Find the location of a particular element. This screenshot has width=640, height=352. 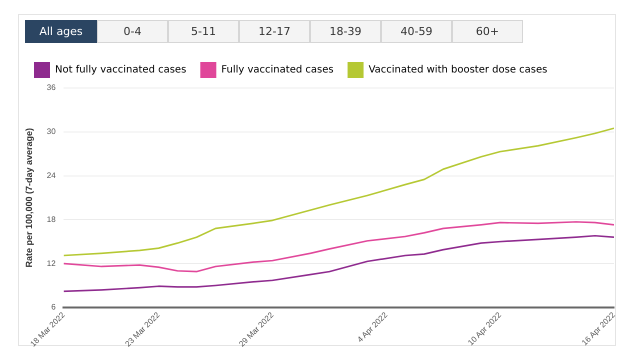

text: 0-4 is located at coordinates (132, 31).